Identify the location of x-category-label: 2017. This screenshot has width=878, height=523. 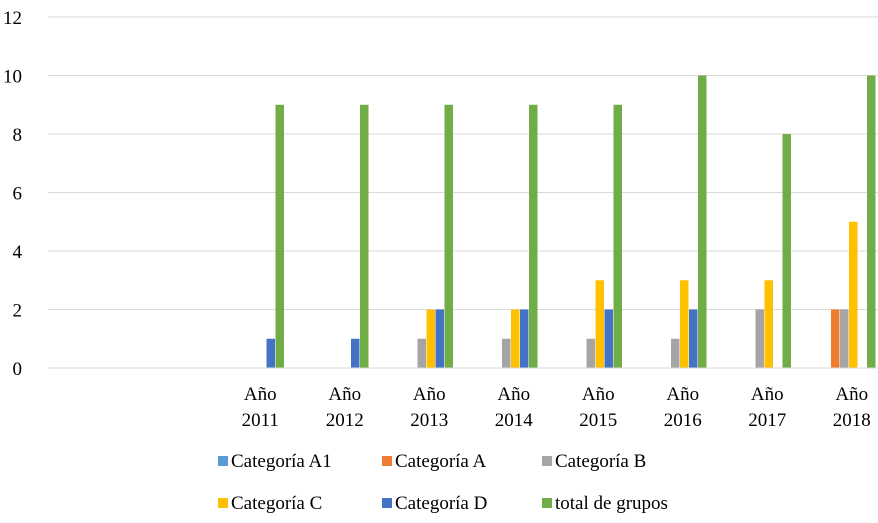
(767, 420).